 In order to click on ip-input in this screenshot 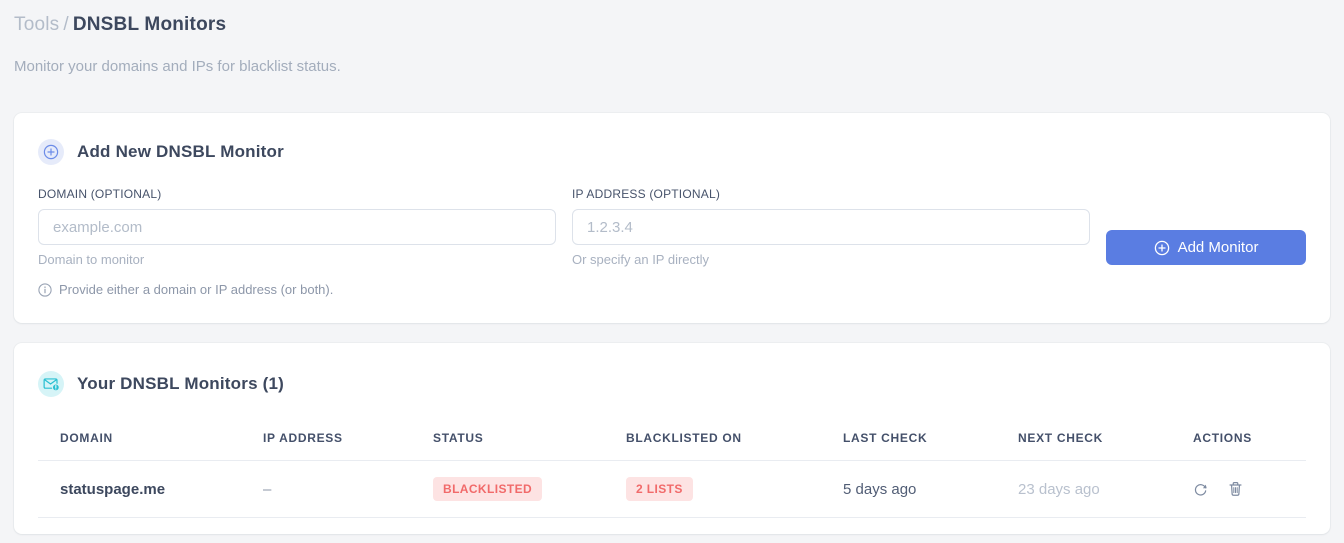, I will do `click(831, 227)`.